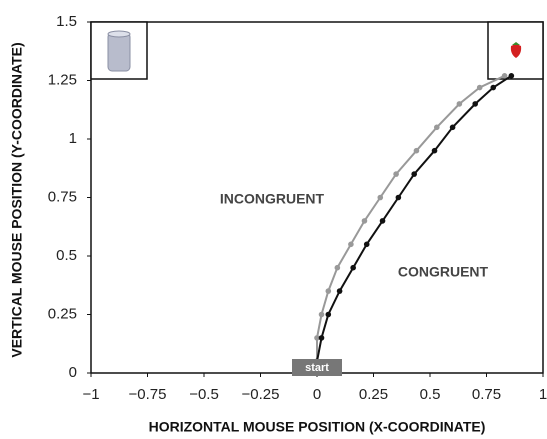  What do you see at coordinates (443, 272) in the screenshot?
I see `series-label: CONGRUENT` at bounding box center [443, 272].